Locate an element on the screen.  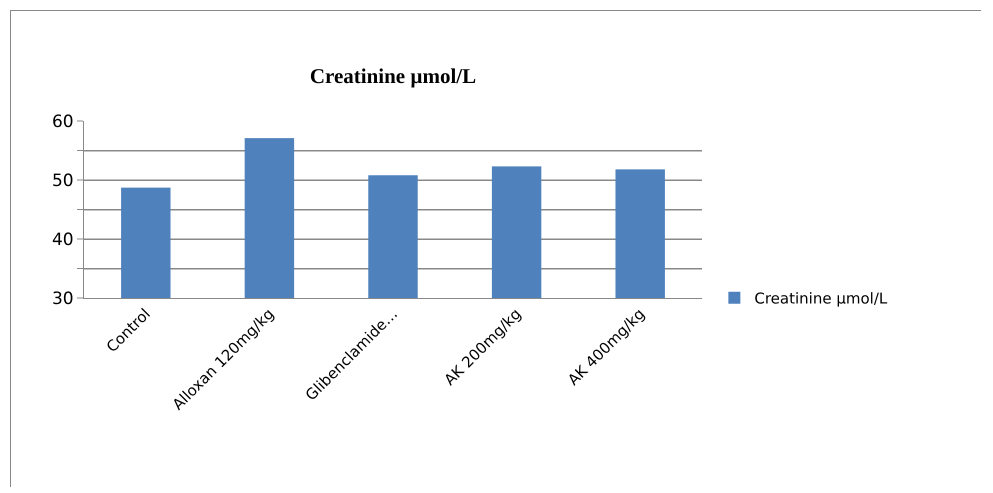
legend-label: Creatinine µmol/L is located at coordinates (821, 299).